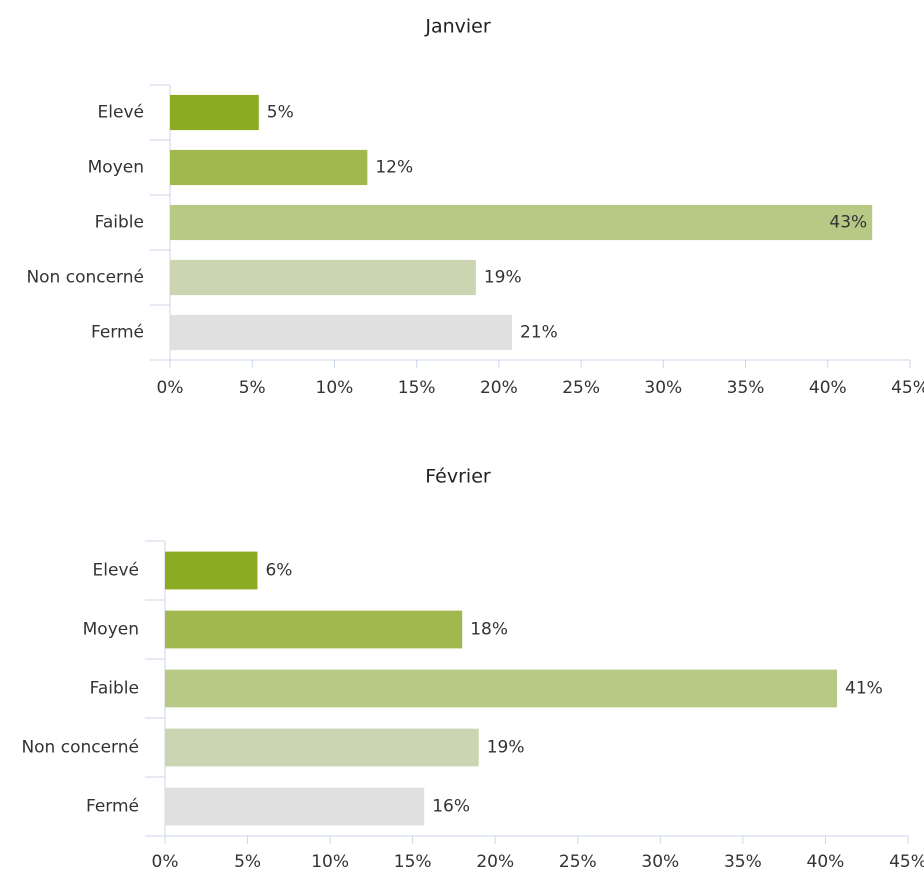 The height and width of the screenshot is (872, 924). Describe the element at coordinates (451, 807) in the screenshot. I see `value-label: 16%` at that location.